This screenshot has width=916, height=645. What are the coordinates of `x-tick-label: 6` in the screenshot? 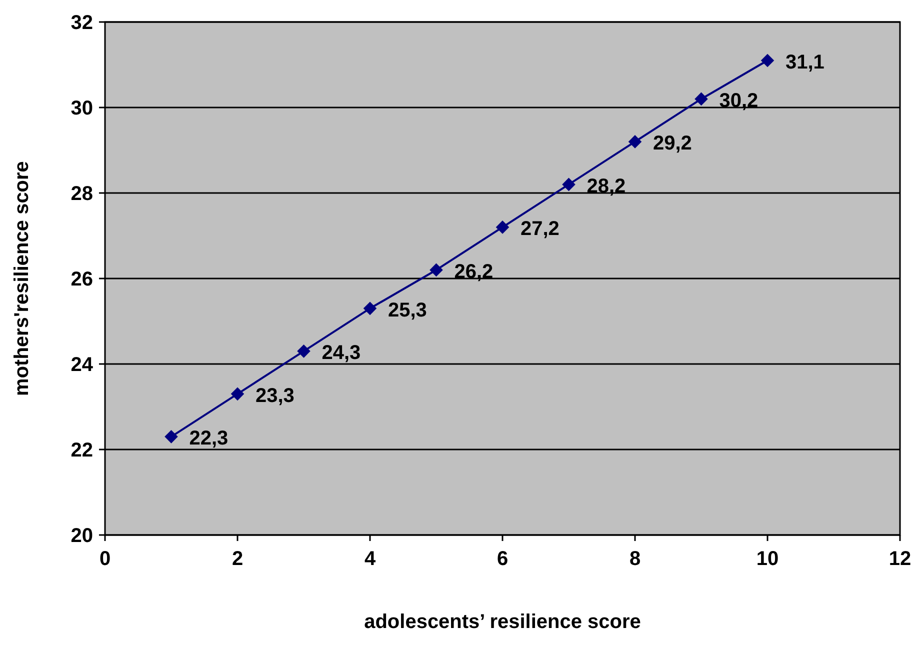 It's located at (502, 559).